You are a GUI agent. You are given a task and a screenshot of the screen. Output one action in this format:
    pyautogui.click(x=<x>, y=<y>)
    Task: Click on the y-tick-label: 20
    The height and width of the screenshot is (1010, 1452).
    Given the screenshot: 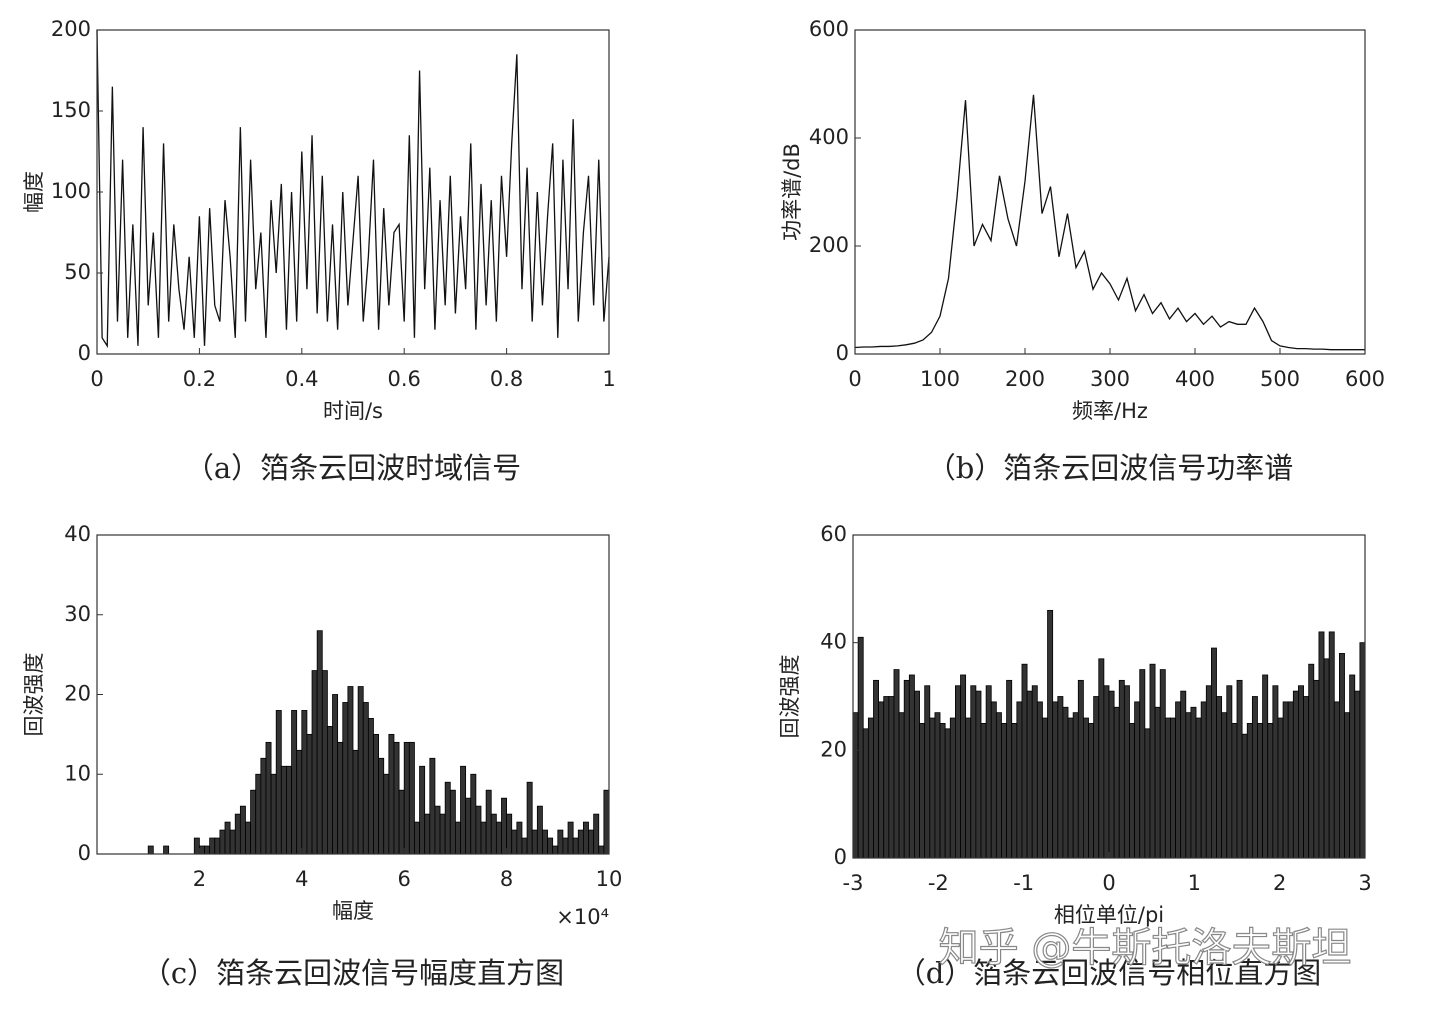 What is the action you would take?
    pyautogui.click(x=833, y=749)
    